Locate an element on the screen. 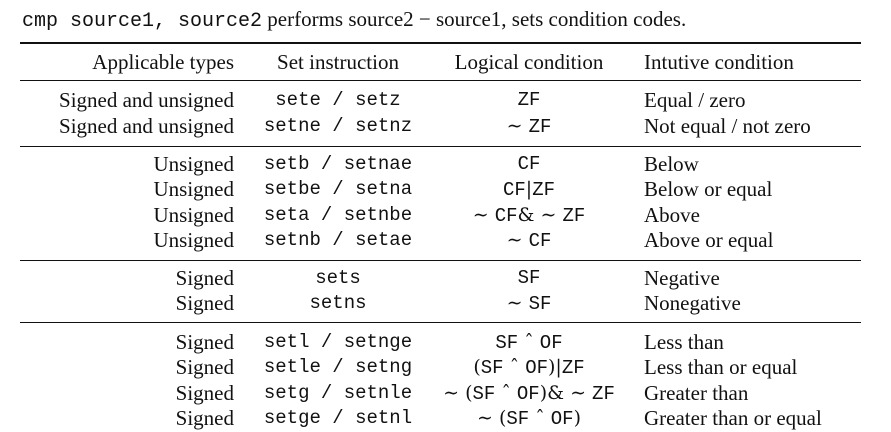  cell-logical-condition: ∼ CF is located at coordinates (529, 240).